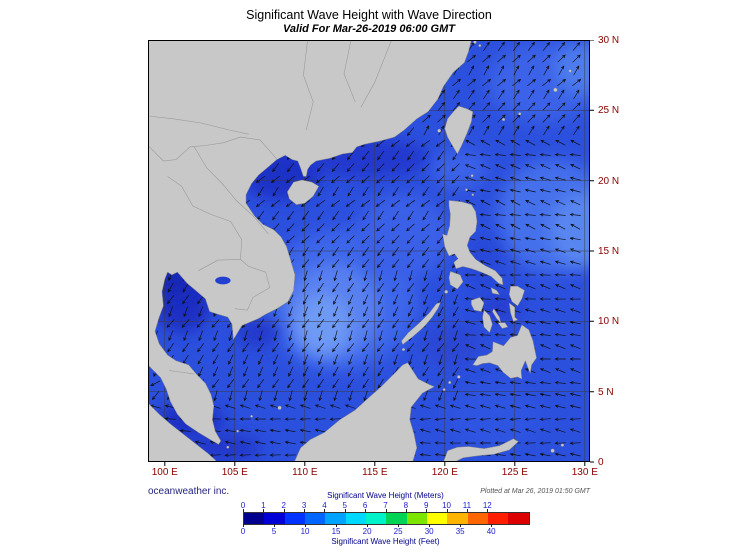 The image size is (755, 560). I want to click on legend-meters-value: 1, so click(263, 505).